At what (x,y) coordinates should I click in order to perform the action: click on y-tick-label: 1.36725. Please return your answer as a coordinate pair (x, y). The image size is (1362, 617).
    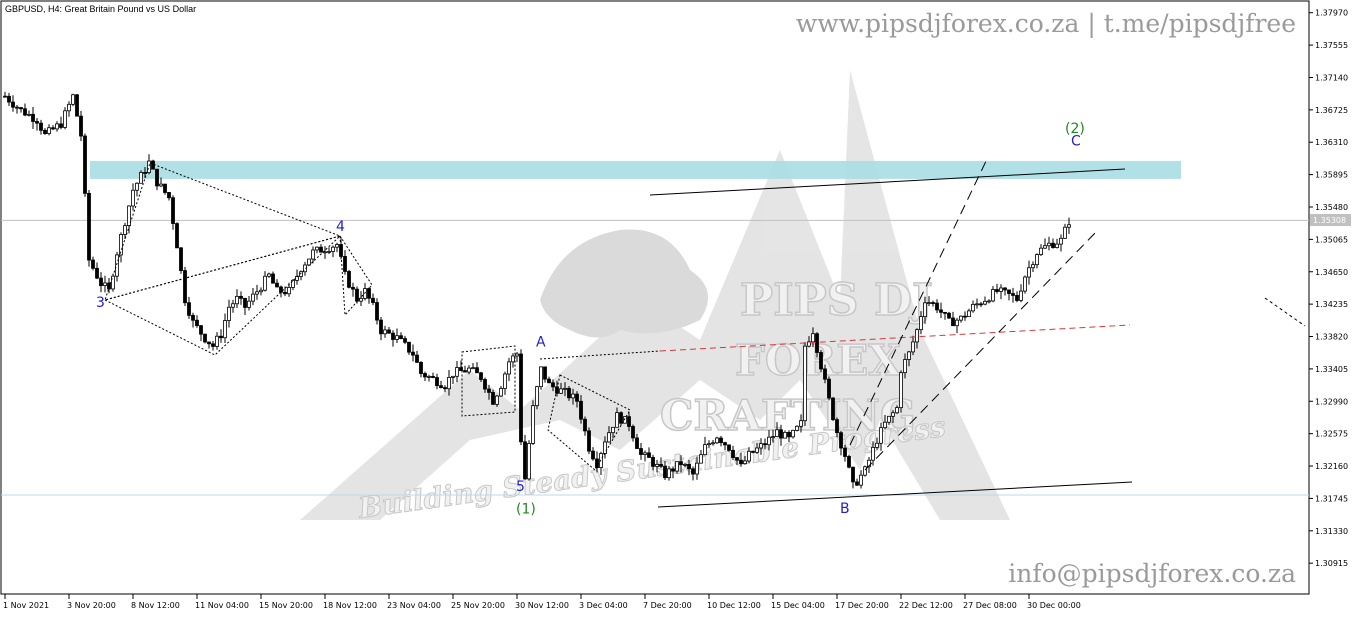
    Looking at the image, I should click on (1331, 110).